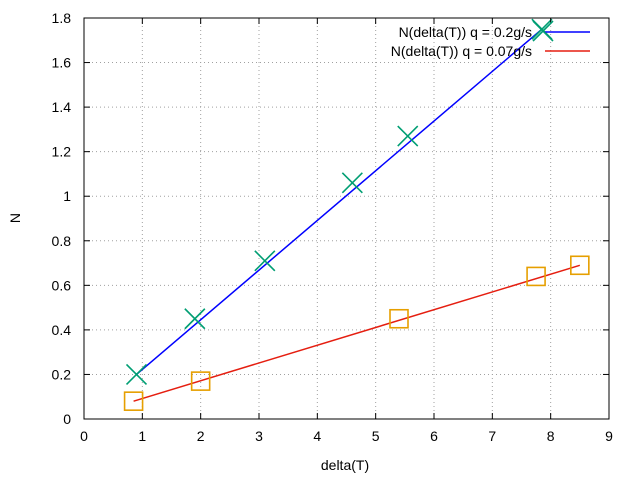 The width and height of the screenshot is (640, 480). Describe the element at coordinates (201, 436) in the screenshot. I see `x-tick-label: 2` at that location.